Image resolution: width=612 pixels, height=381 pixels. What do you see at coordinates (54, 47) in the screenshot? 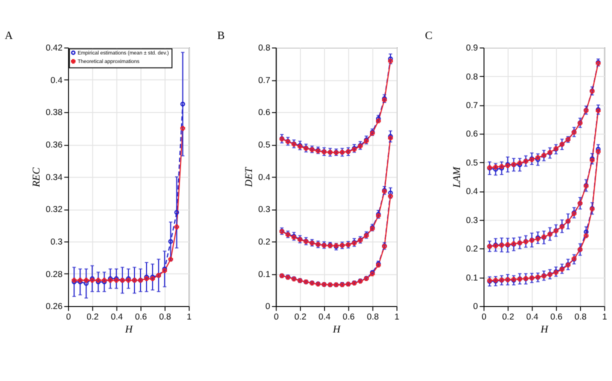
I see `y-tick-label: 0.42` at bounding box center [54, 47].